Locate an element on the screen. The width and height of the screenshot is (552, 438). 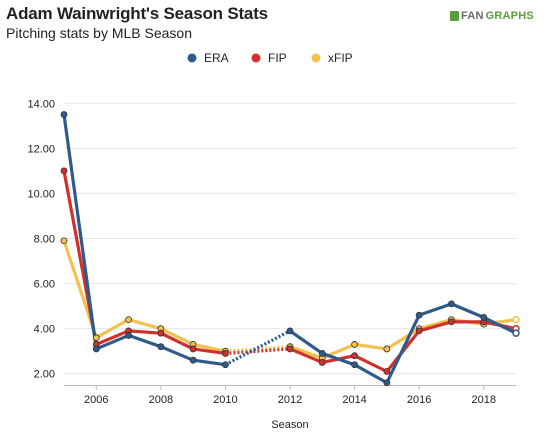
fangraphs-logo: FAN GRAPHS is located at coordinates (492, 16).